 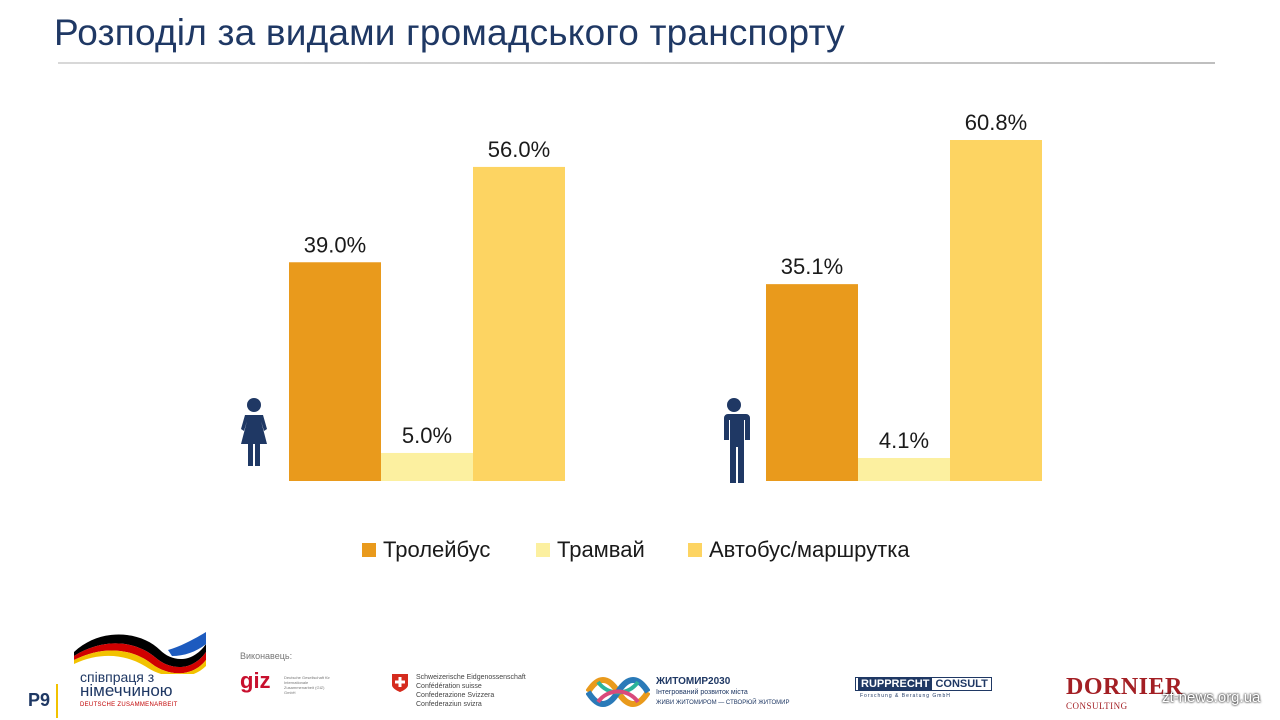 What do you see at coordinates (427, 435) in the screenshot?
I see `data-label-women-series-1: 5.0%` at bounding box center [427, 435].